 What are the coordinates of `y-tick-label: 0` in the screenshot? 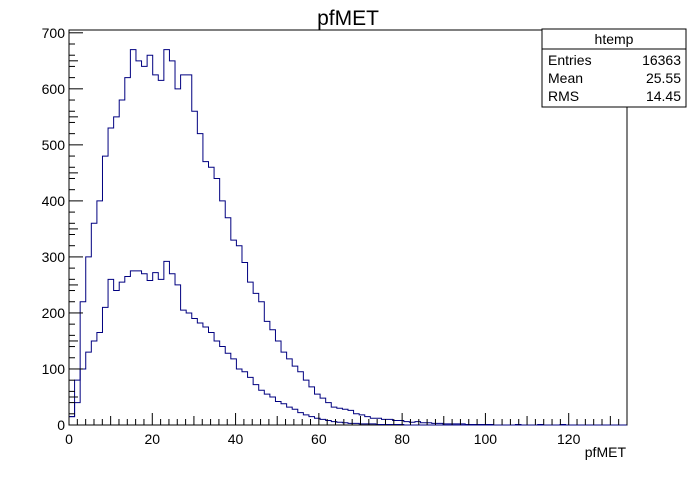 It's located at (61, 425).